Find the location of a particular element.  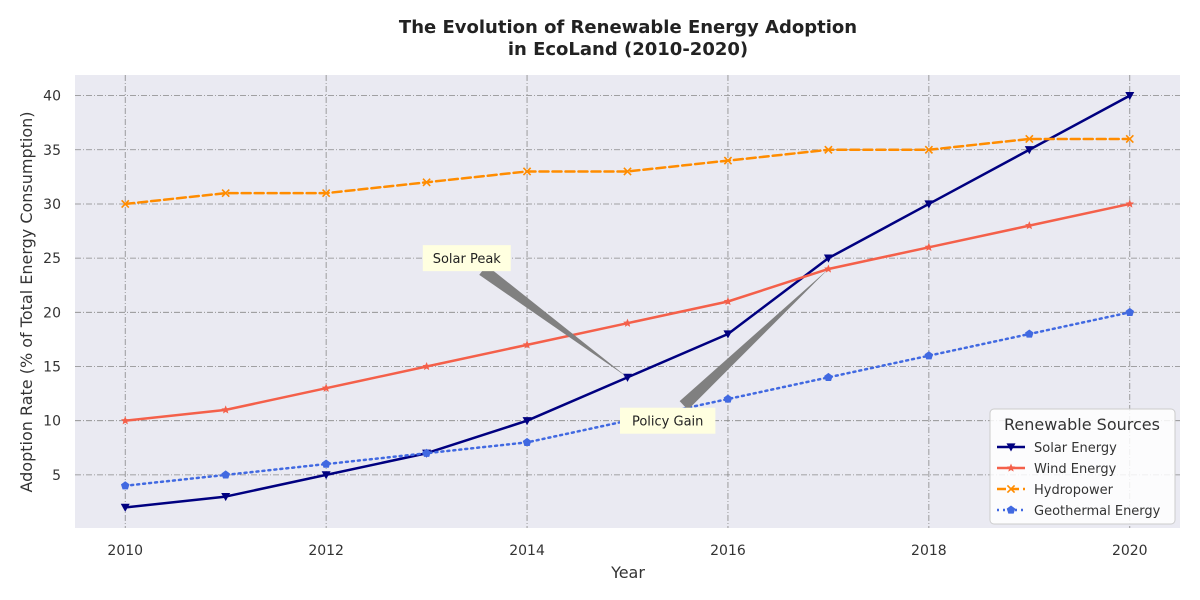

x-tick-label: 2012 is located at coordinates (326, 551).